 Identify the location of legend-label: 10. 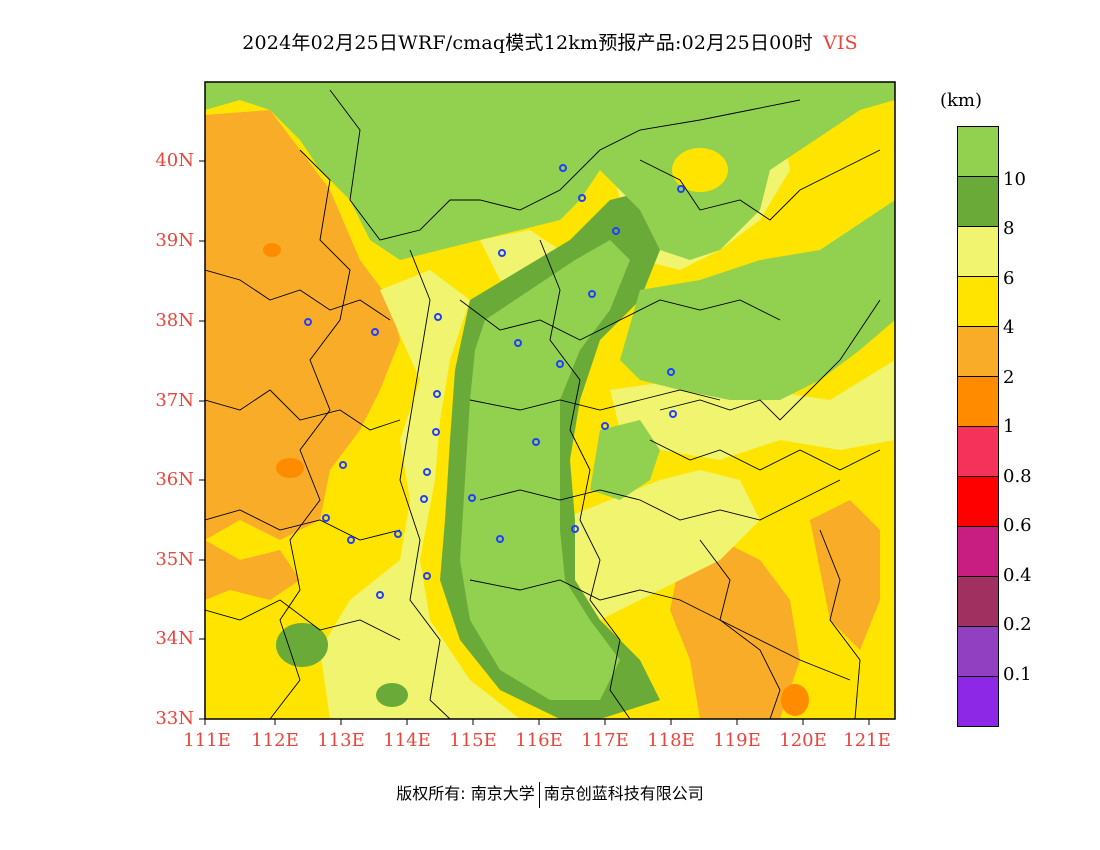
(1014, 179).